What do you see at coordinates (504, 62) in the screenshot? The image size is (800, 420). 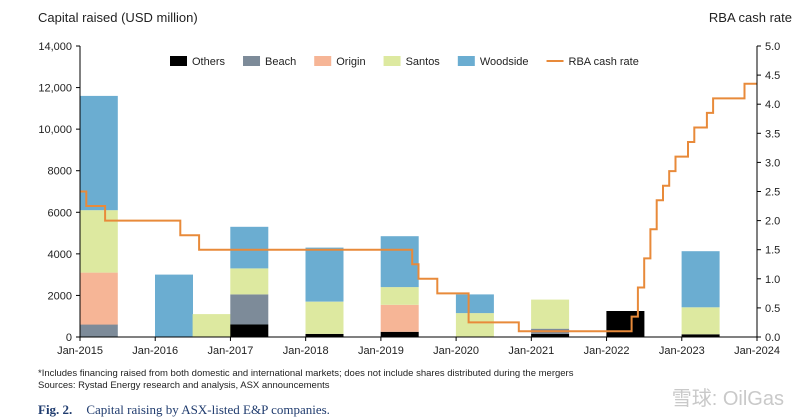 I see `legend-label-woodside: Woodside` at bounding box center [504, 62].